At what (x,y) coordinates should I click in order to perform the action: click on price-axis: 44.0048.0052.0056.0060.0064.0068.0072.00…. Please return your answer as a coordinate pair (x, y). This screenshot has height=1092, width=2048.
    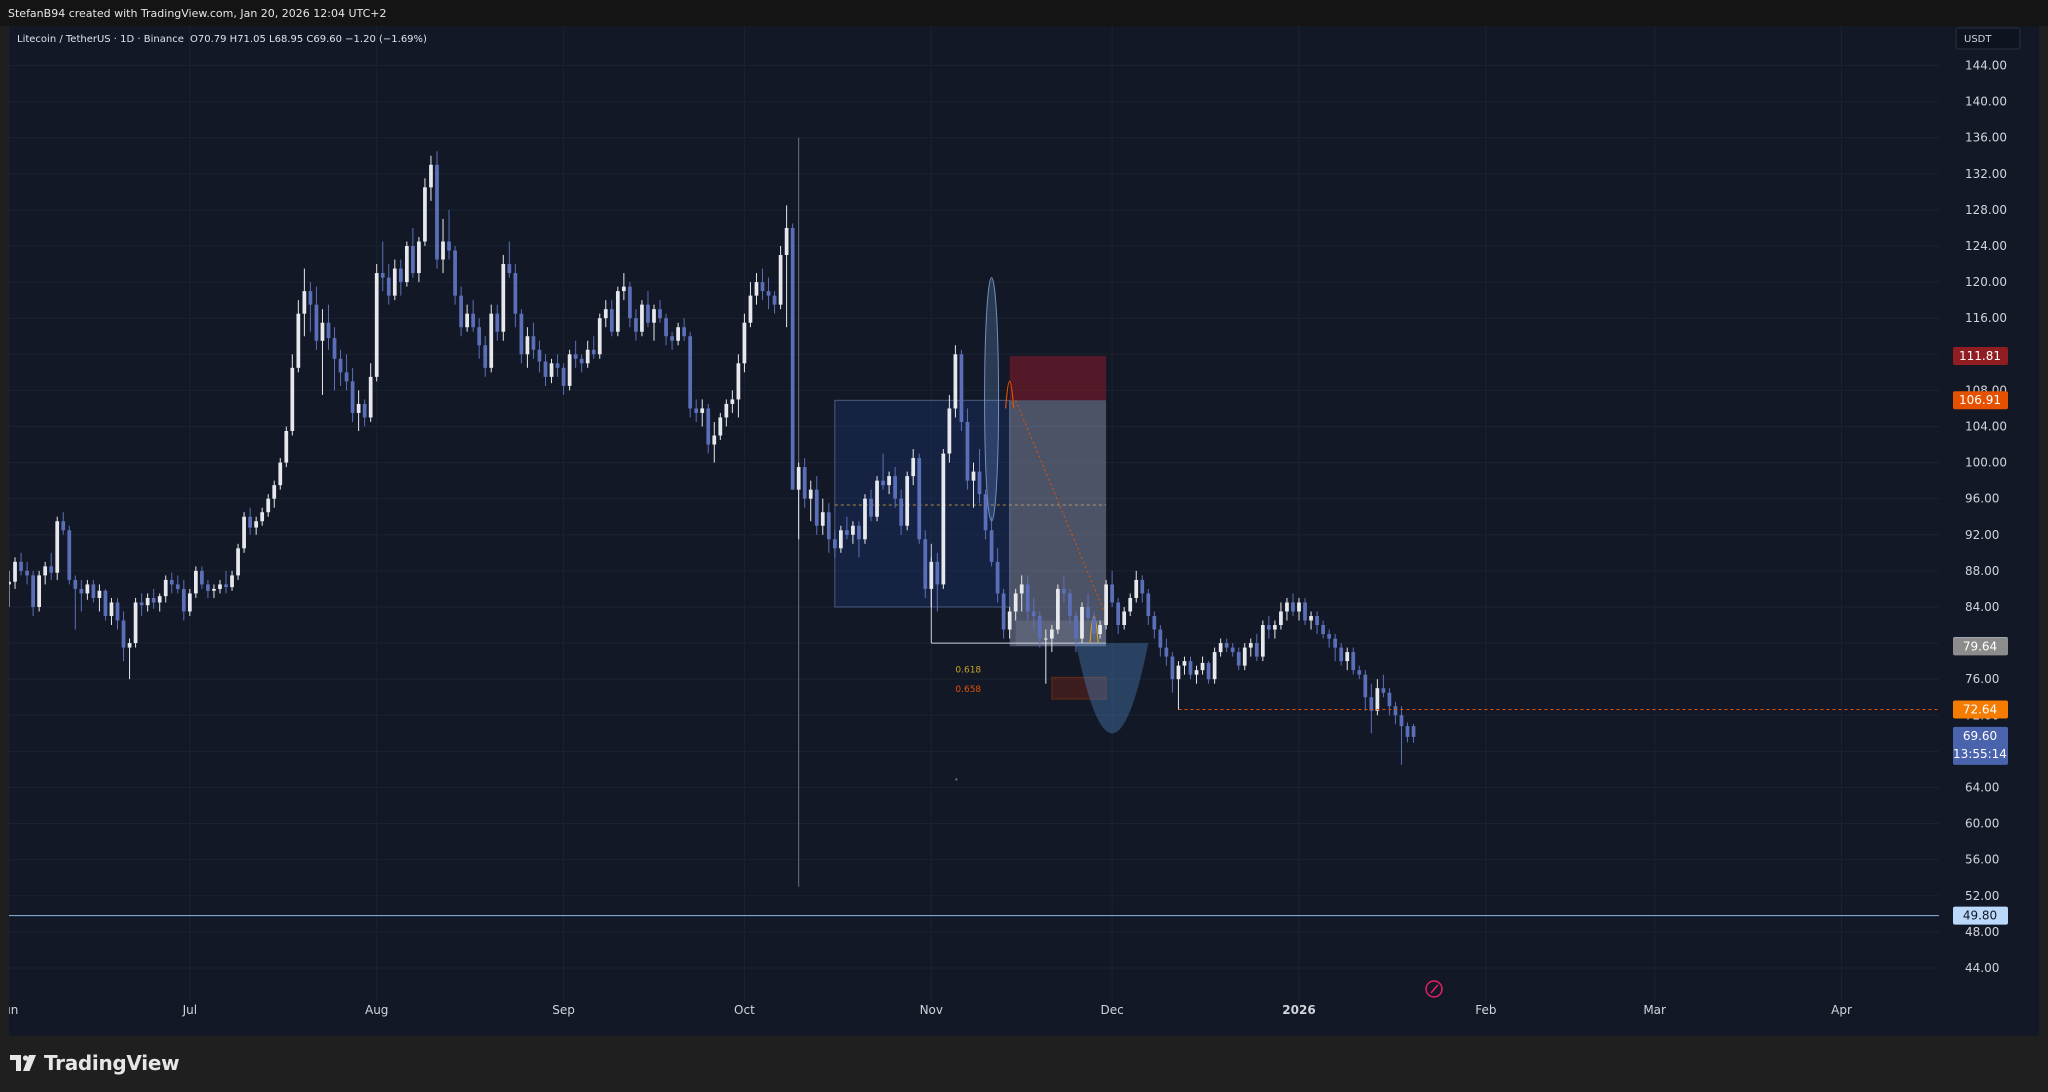
    Looking at the image, I should click on (1991, 528).